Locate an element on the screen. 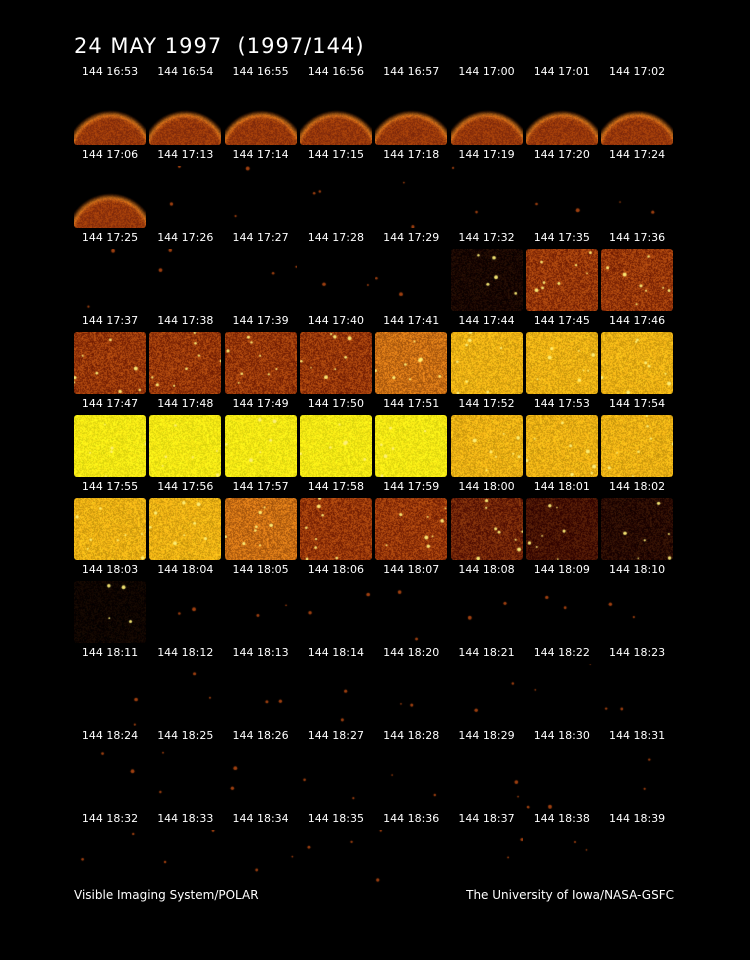 The width and height of the screenshot is (750, 960). frame-timestamp: 144 18:05 is located at coordinates (260, 569).